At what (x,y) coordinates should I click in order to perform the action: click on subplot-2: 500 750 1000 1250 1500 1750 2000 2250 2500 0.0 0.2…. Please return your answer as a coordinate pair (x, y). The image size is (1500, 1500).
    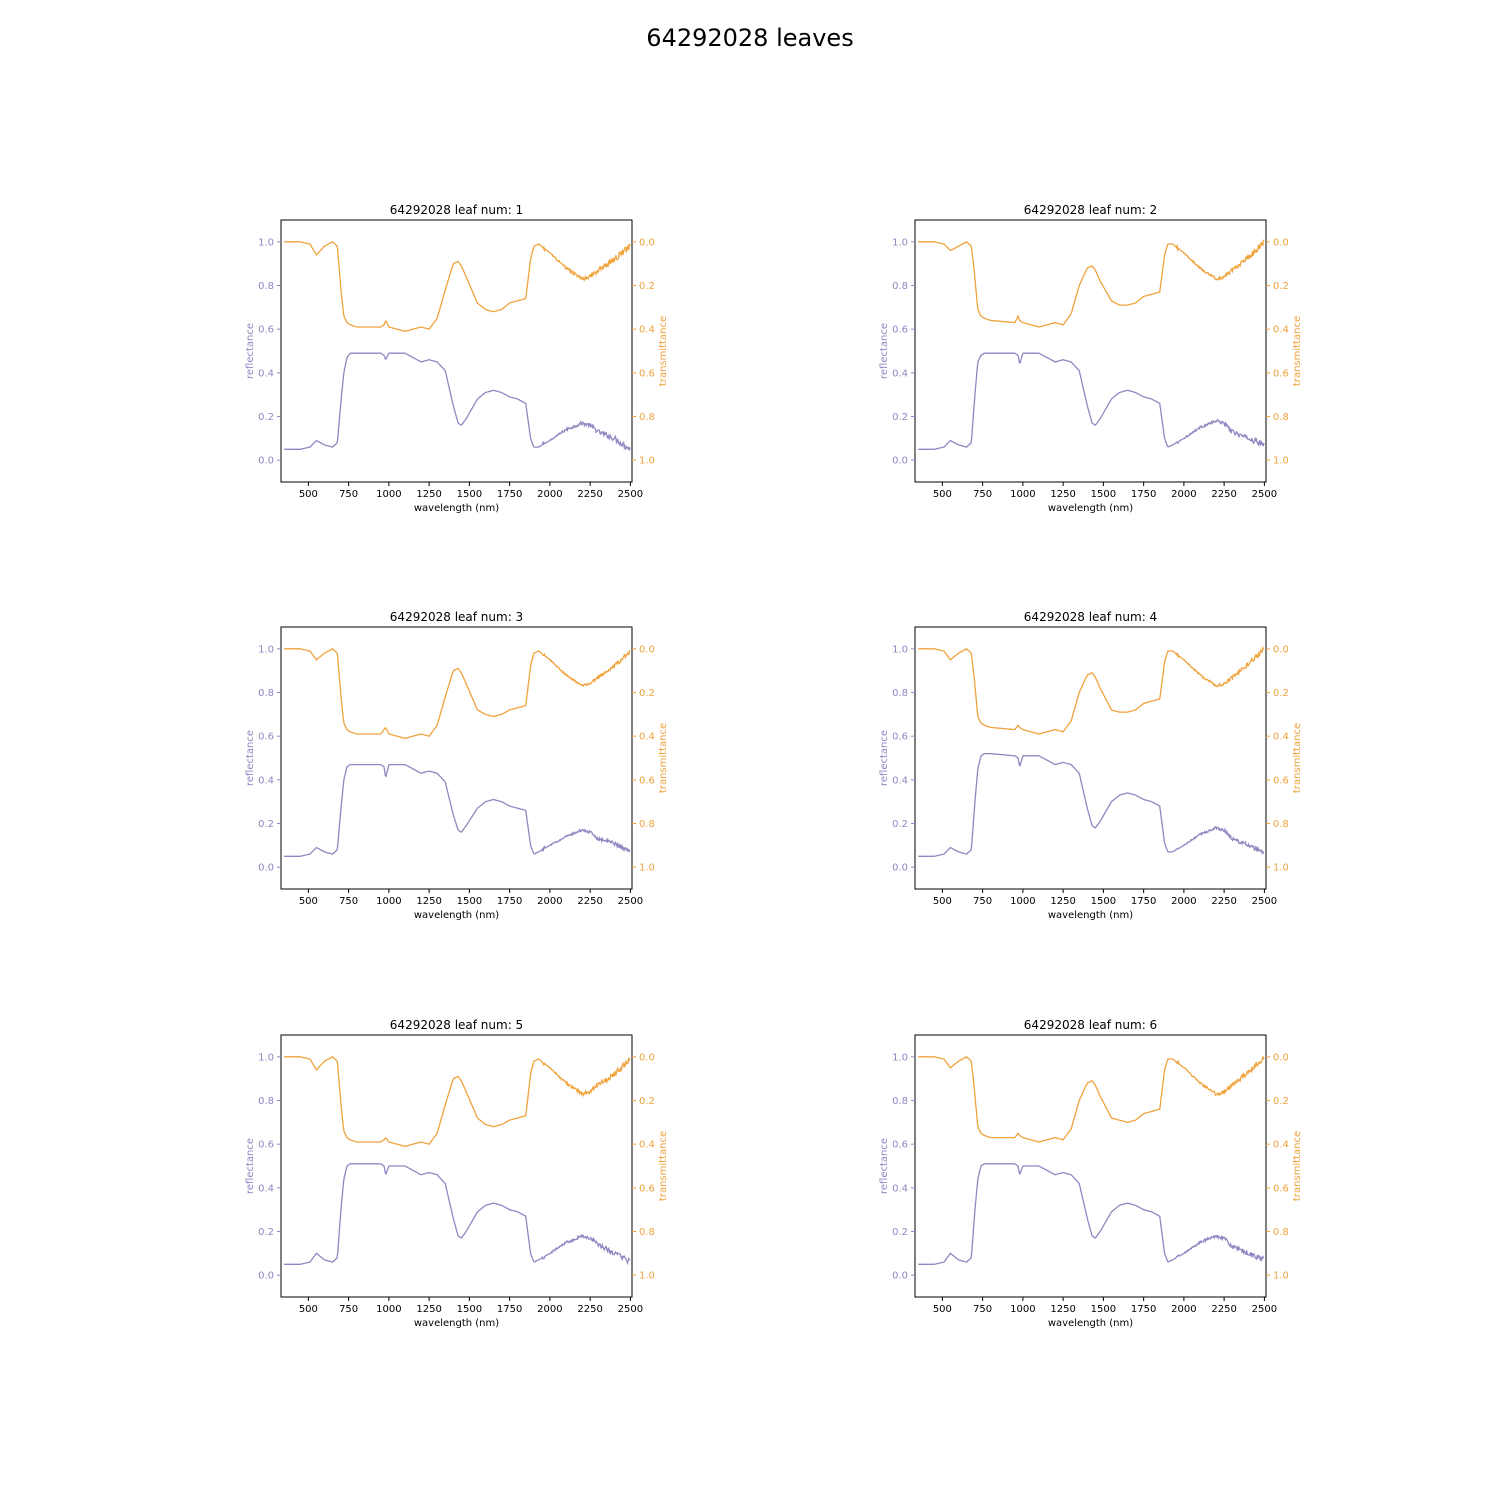
    Looking at the image, I should click on (1091, 358).